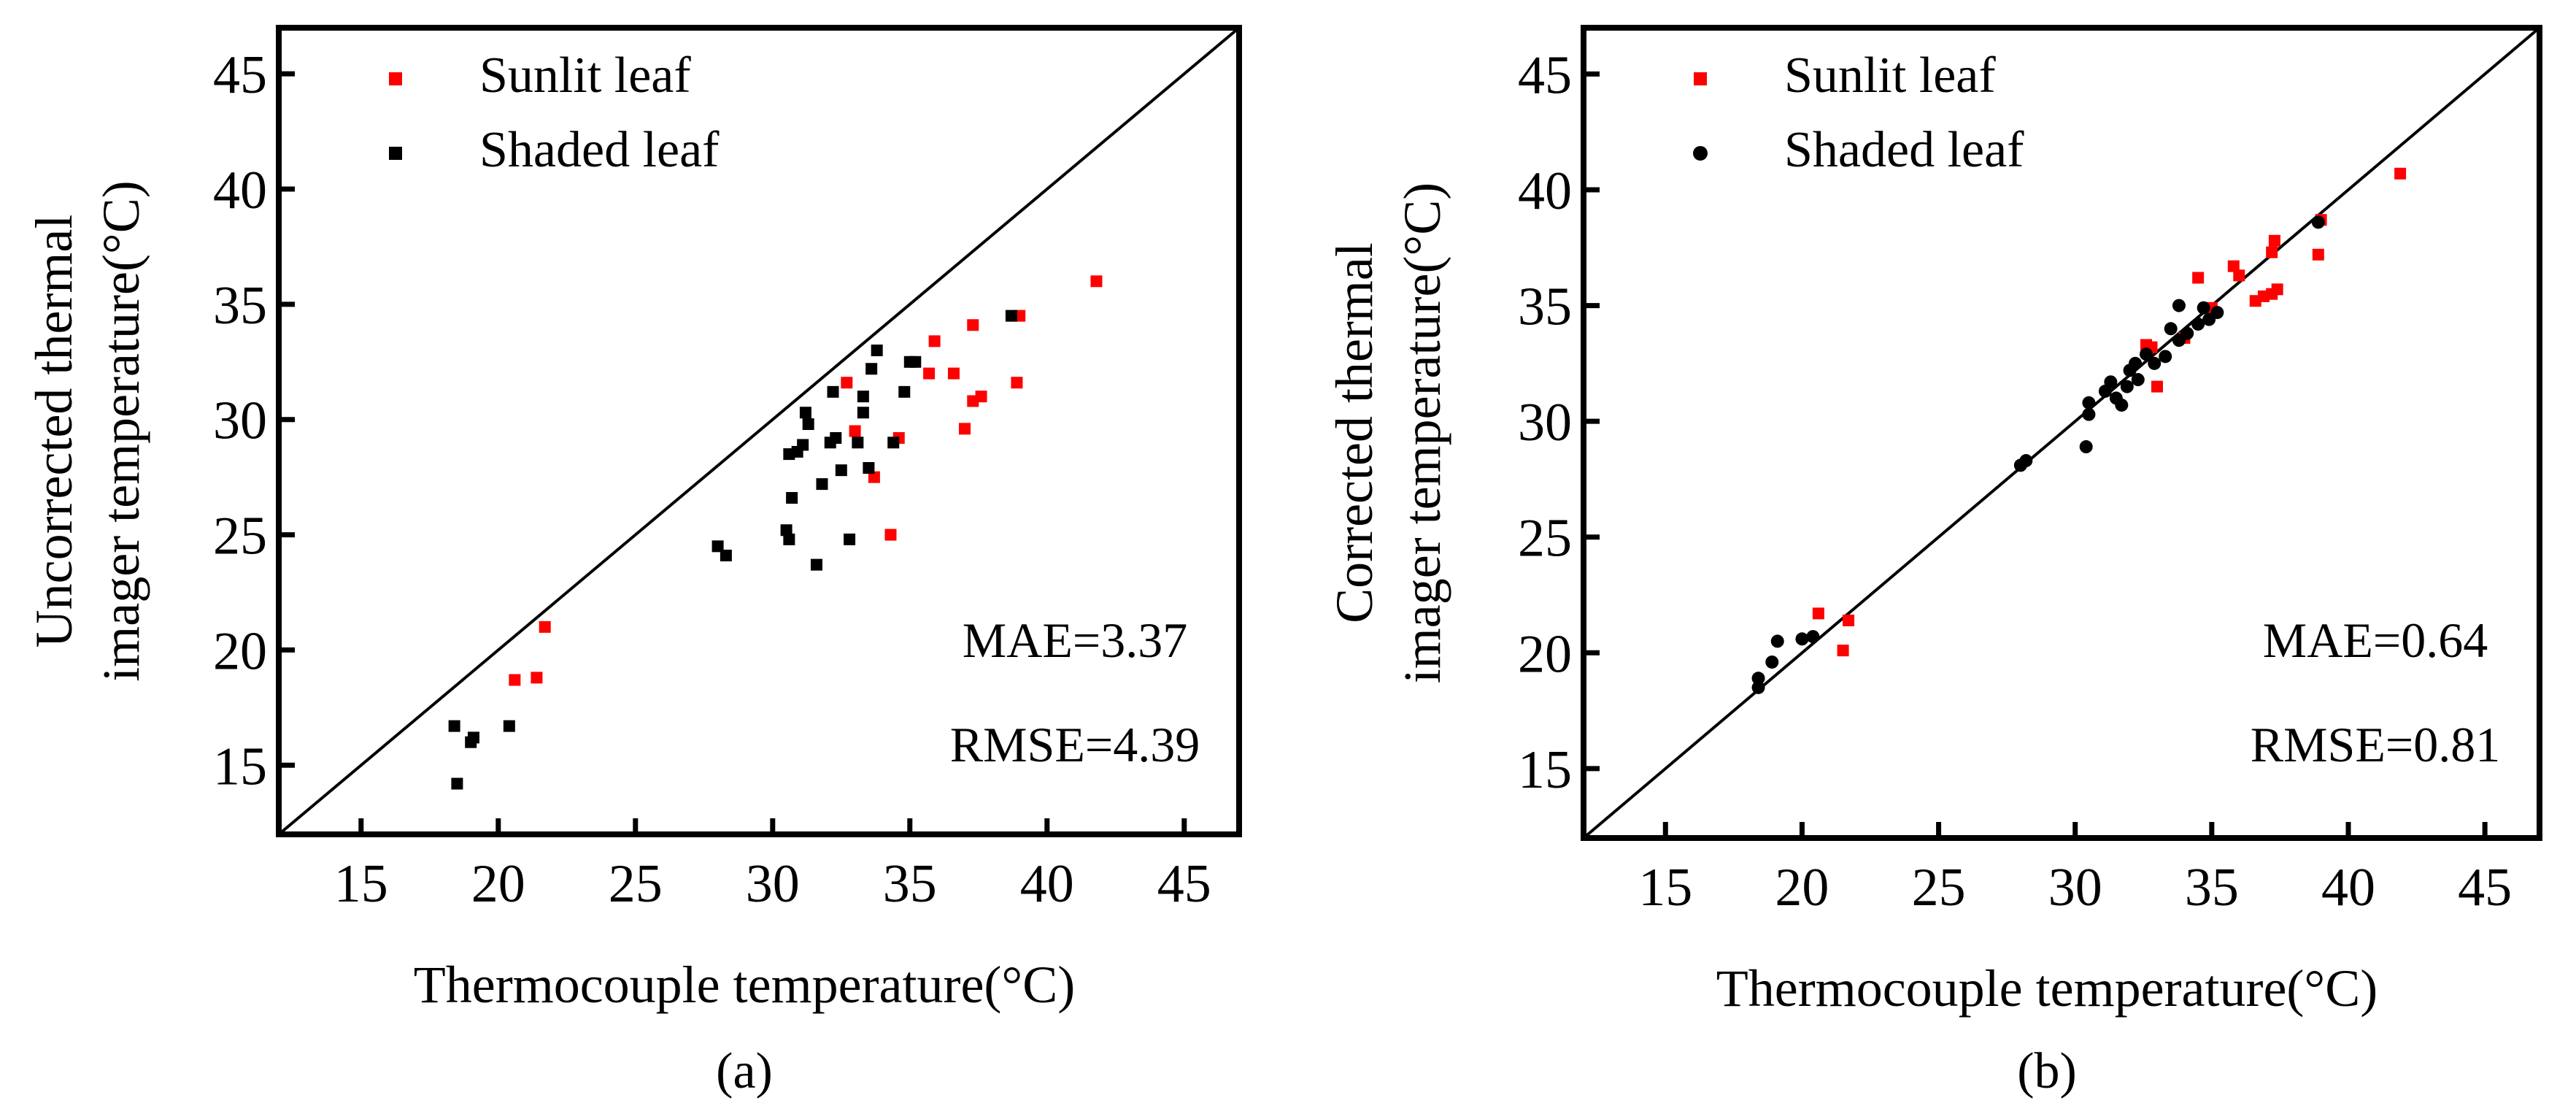 The width and height of the screenshot is (2576, 1103). What do you see at coordinates (2047, 988) in the screenshot?
I see `x-axis-title: Thermocouple temperature(°C)` at bounding box center [2047, 988].